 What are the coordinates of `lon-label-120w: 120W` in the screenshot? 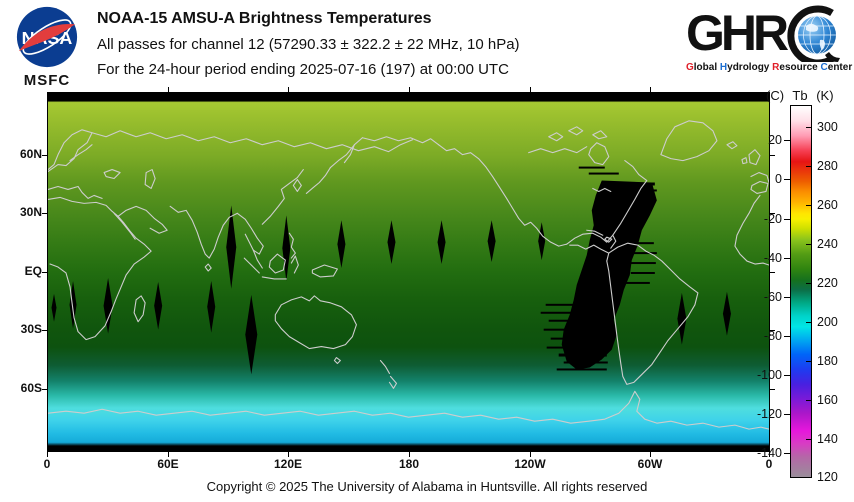 It's located at (530, 464).